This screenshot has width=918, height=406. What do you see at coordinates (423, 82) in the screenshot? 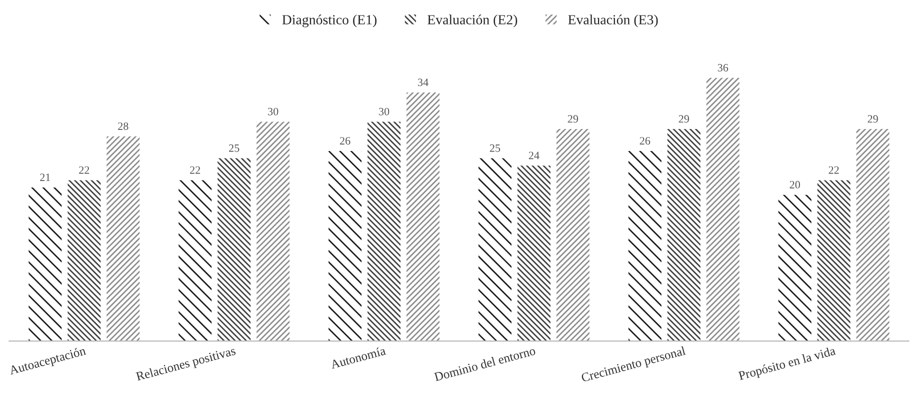
I see `data-label: 34` at bounding box center [423, 82].